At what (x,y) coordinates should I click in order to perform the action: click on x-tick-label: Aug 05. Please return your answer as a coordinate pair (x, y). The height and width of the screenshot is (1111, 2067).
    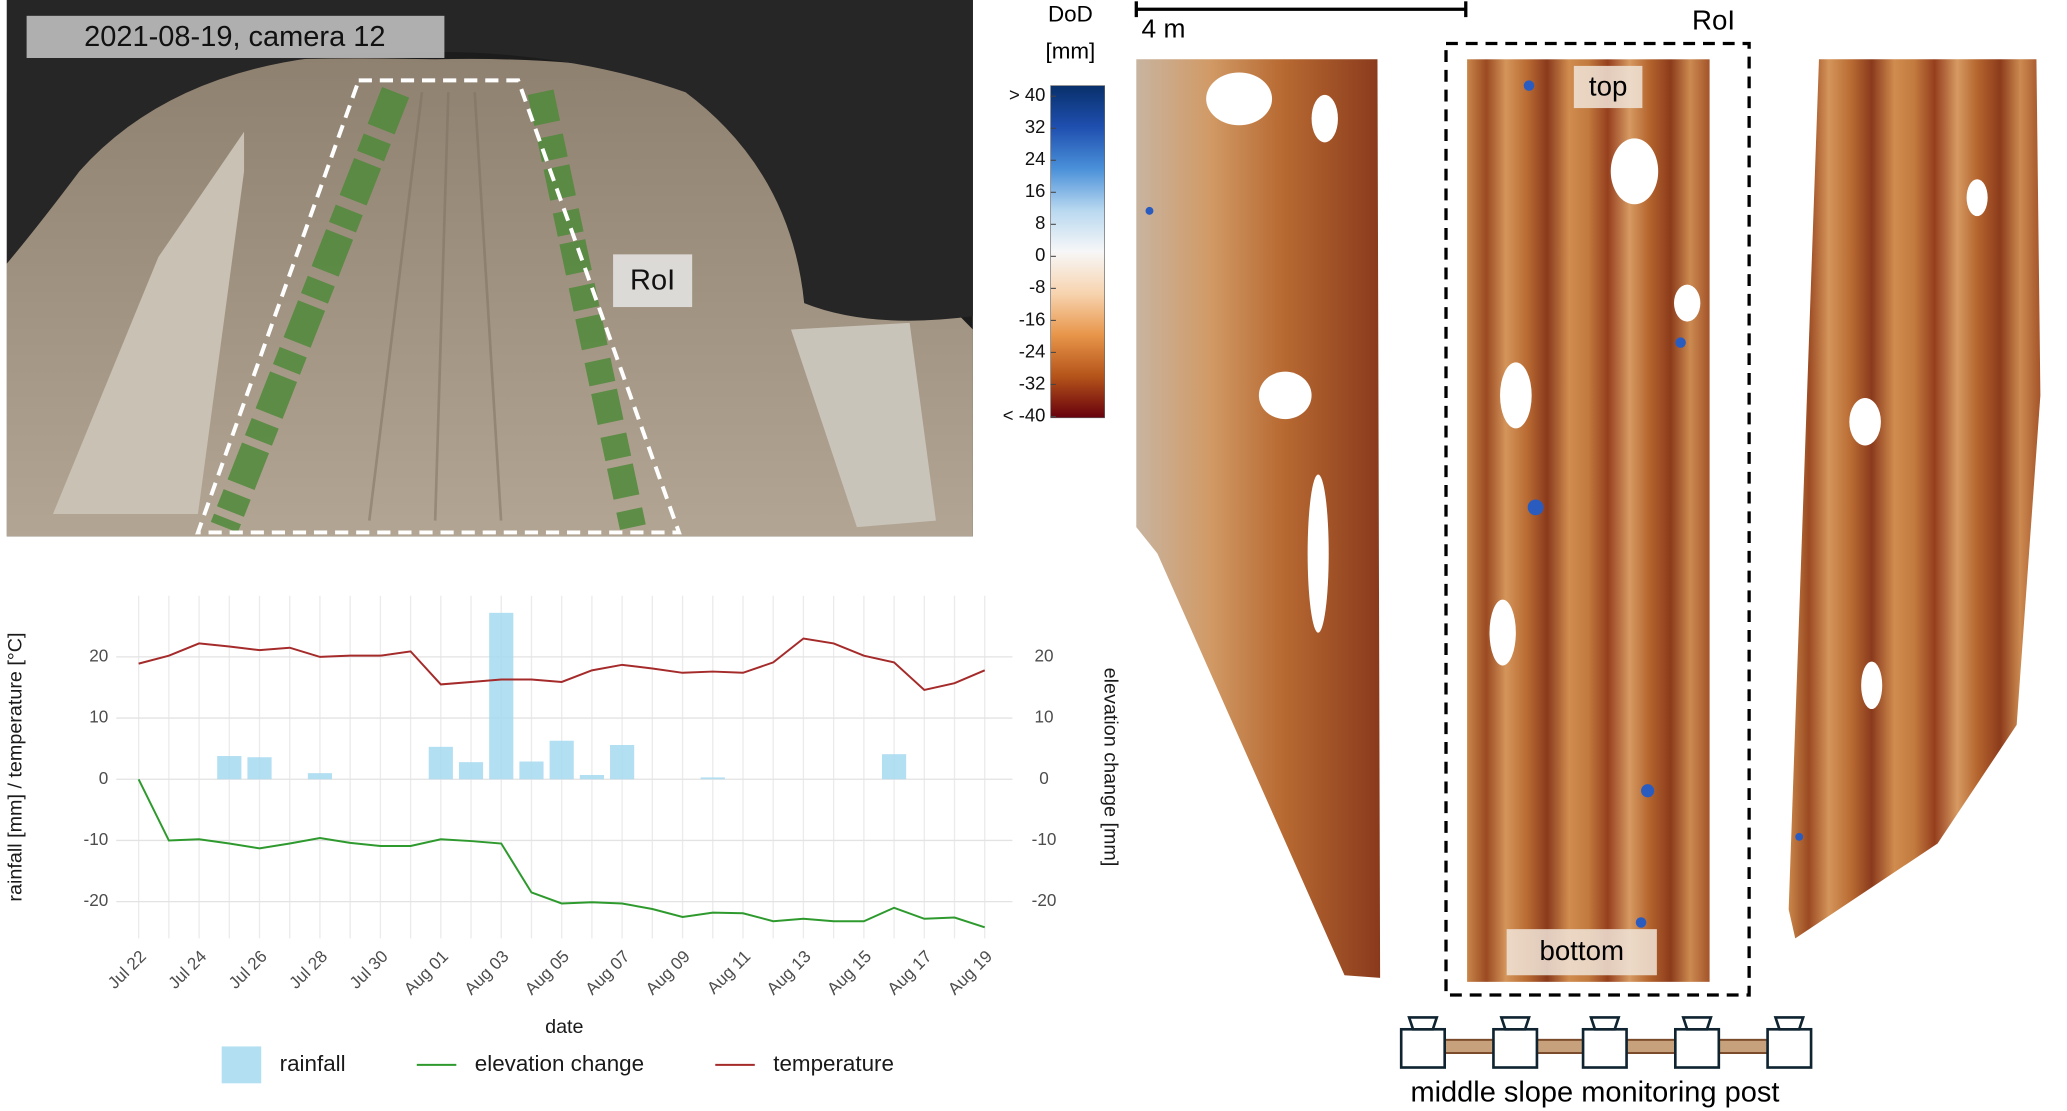
    Looking at the image, I should click on (546, 972).